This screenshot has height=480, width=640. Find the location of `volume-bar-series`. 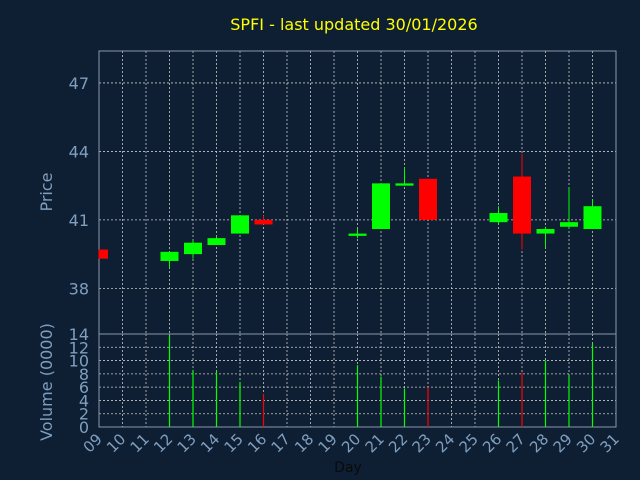

volume-bar-series is located at coordinates (381, 381).